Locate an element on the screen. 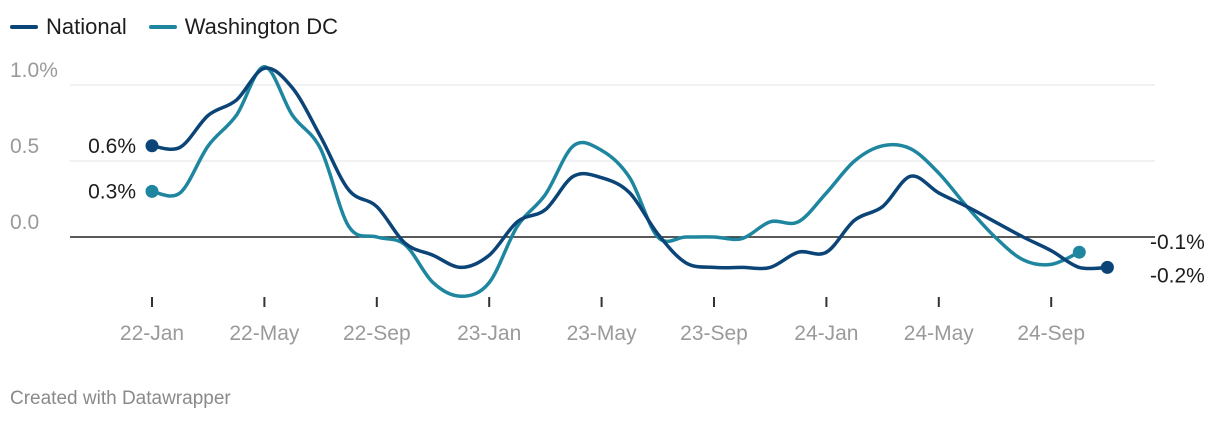 This screenshot has height=424, width=1220. start-label-dc: 0.3% is located at coordinates (112, 191).